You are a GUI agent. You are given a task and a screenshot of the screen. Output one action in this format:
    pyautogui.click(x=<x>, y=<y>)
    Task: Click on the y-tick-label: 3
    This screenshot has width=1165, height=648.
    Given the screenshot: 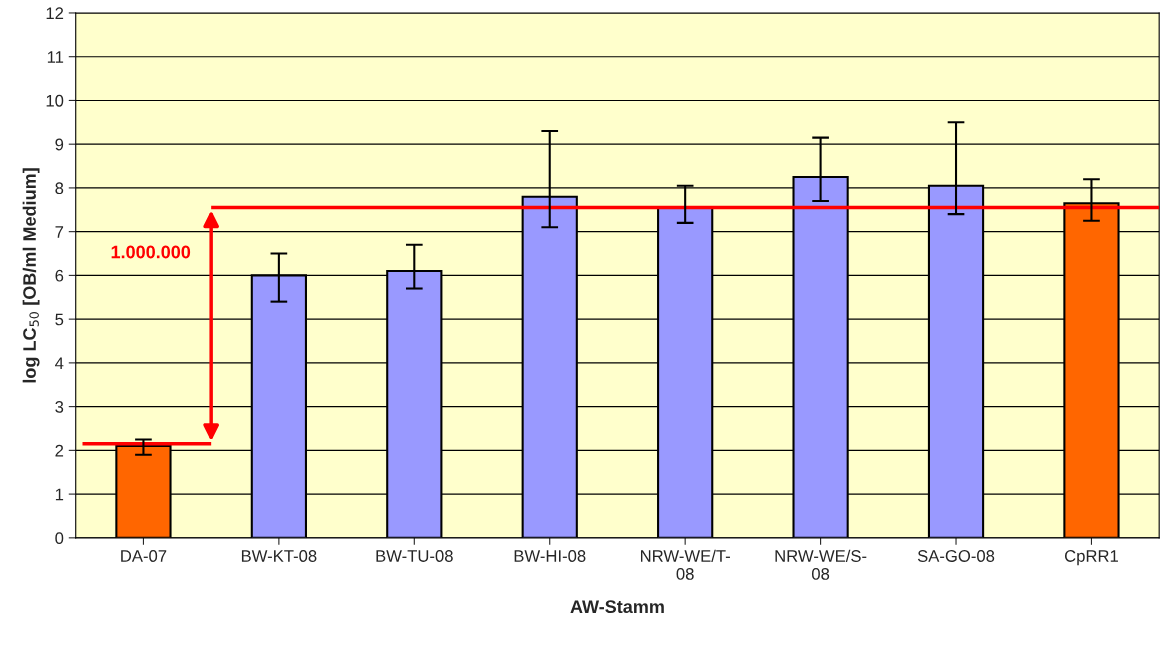 What is the action you would take?
    pyautogui.click(x=59, y=407)
    